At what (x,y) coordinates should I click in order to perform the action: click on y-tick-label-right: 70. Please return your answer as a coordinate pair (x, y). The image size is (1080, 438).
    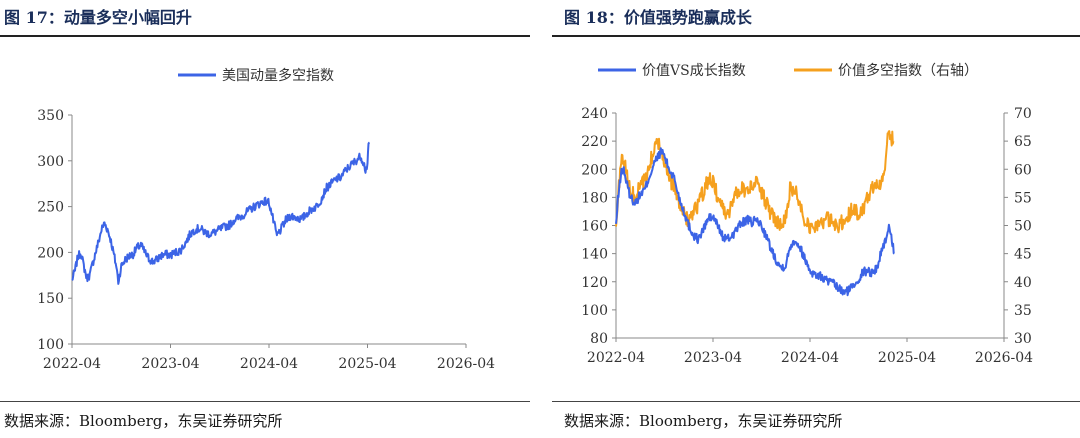
    Looking at the image, I should click on (1023, 114).